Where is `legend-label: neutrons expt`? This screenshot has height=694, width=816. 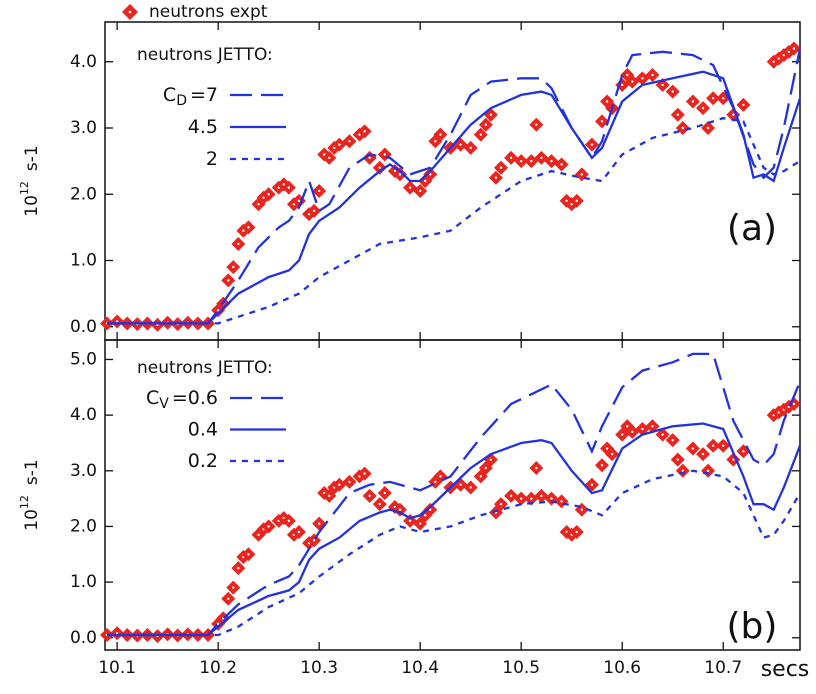
legend-label: neutrons expt is located at coordinates (208, 12).